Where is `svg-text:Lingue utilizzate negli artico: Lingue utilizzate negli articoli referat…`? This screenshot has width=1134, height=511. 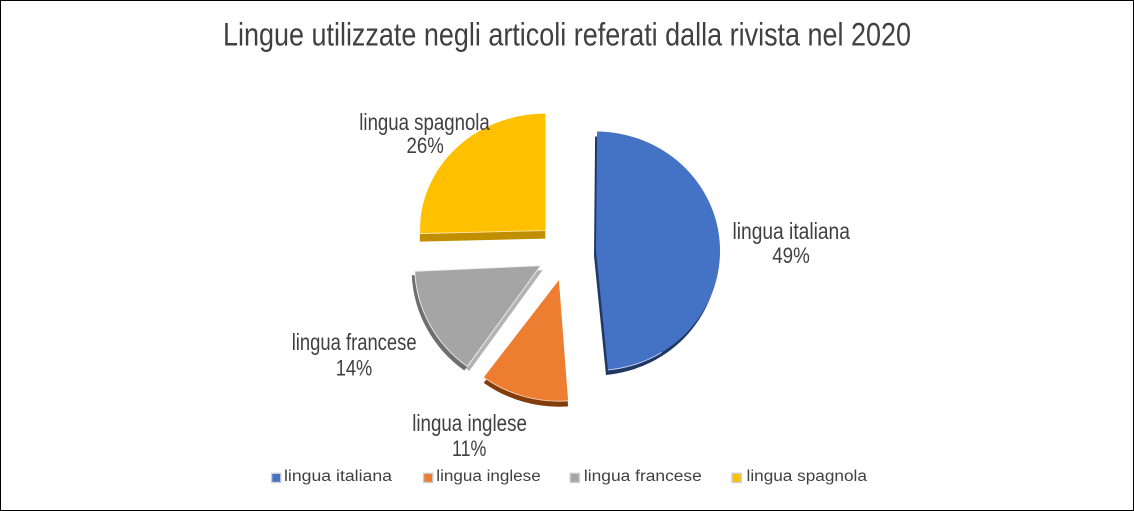
svg-text:Lingue utilizzate negli artico: Lingue utilizzate negli articoli referat… is located at coordinates (567, 34).